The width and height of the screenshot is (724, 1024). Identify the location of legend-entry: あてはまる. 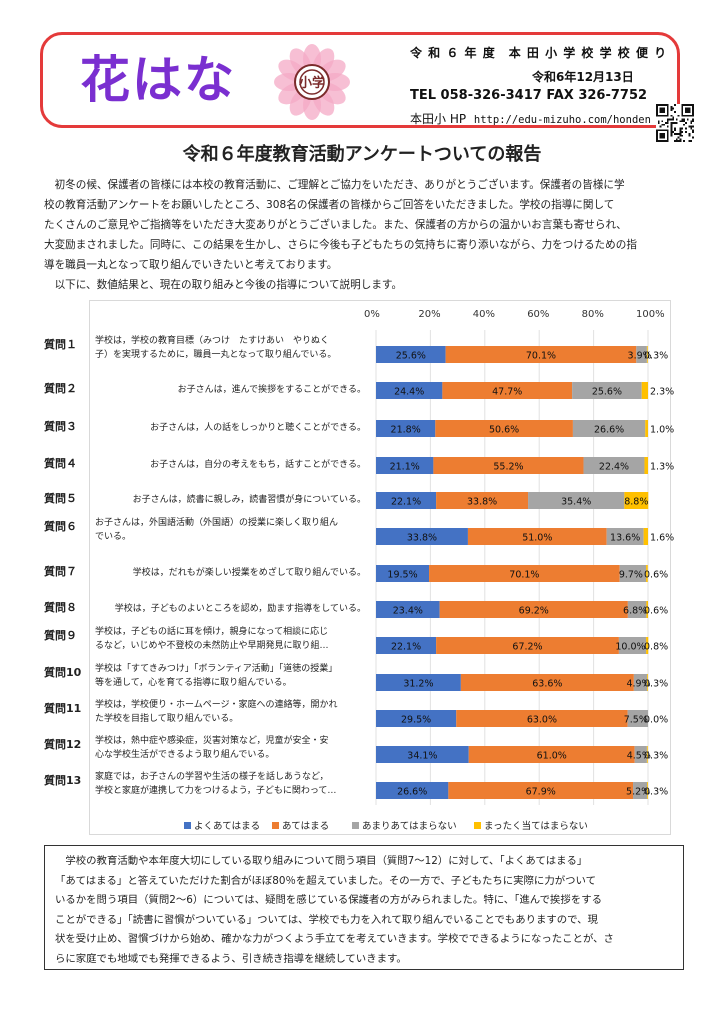
(300, 825).